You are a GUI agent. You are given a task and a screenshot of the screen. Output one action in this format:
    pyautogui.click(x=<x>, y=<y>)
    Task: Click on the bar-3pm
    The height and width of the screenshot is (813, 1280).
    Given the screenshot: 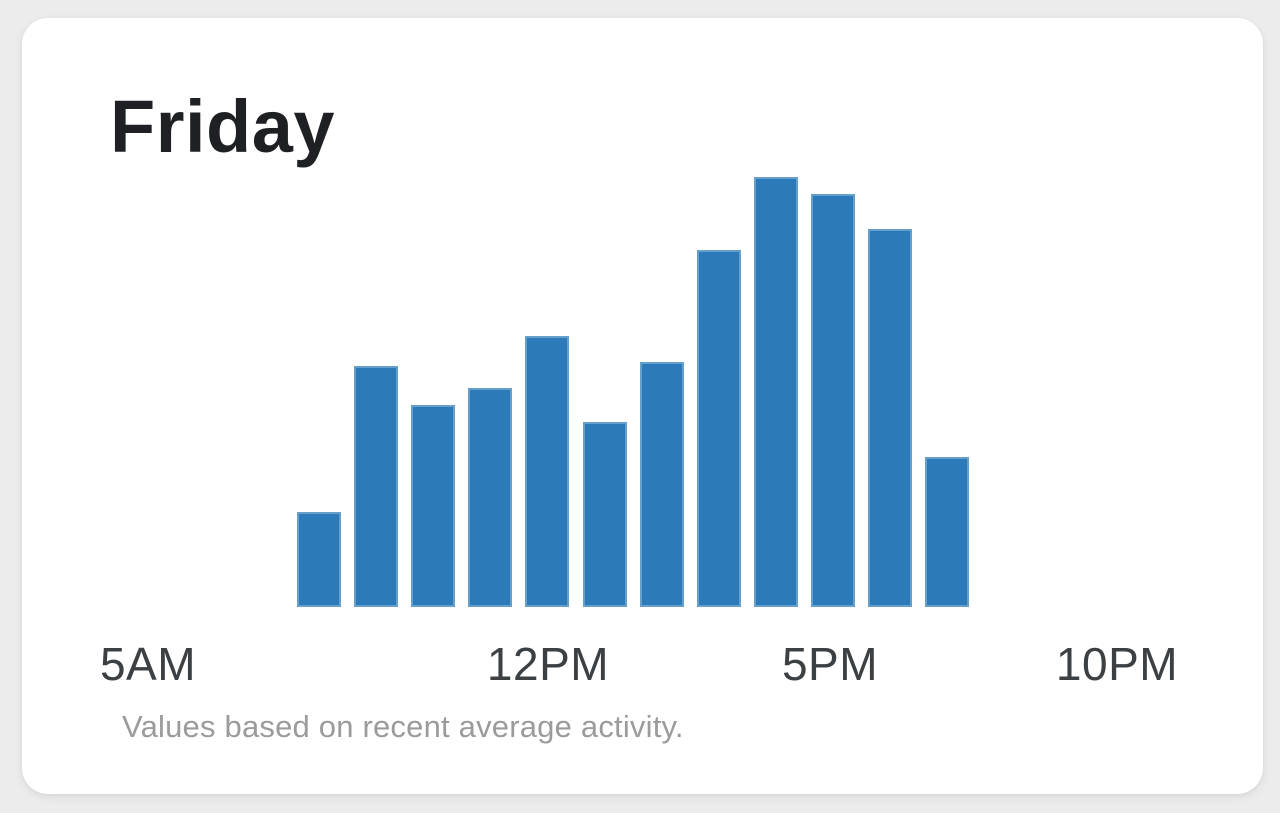 What is the action you would take?
    pyautogui.click(x=718, y=428)
    